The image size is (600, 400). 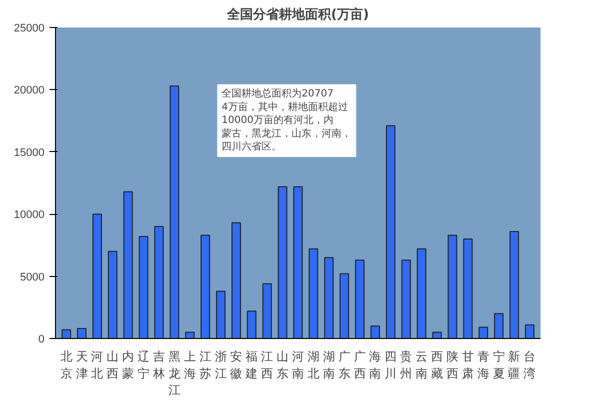 I want to click on x-tick-label: 台湾, so click(x=530, y=365).